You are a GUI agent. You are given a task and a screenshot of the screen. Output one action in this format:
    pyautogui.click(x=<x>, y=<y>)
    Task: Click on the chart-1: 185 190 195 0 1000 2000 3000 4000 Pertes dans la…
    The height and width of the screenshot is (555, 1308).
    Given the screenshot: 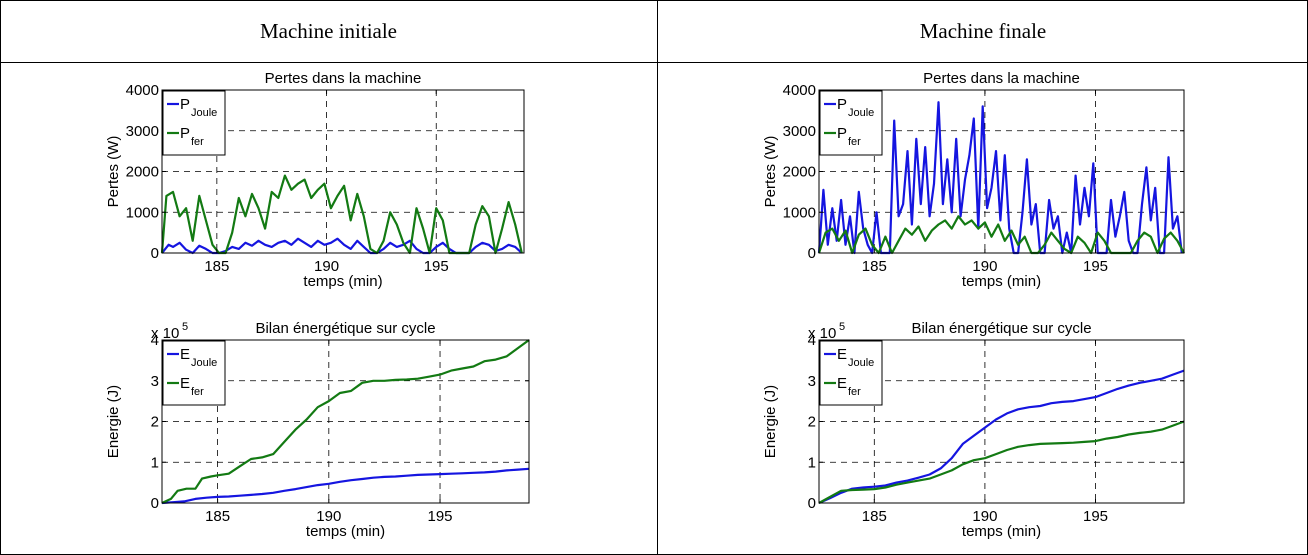 What is the action you would take?
    pyautogui.click(x=973, y=180)
    